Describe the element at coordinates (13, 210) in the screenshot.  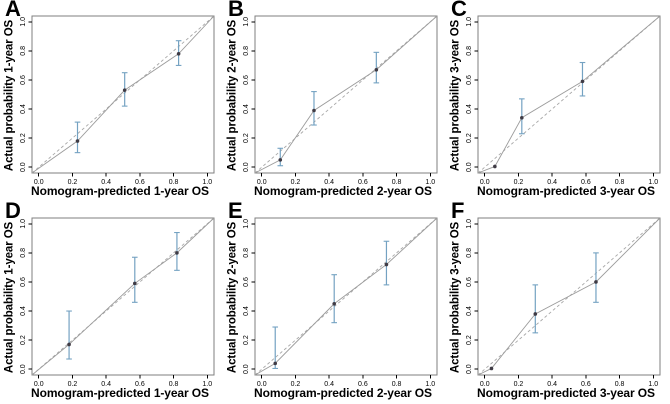
I see `panel-d-letter: D` at that location.